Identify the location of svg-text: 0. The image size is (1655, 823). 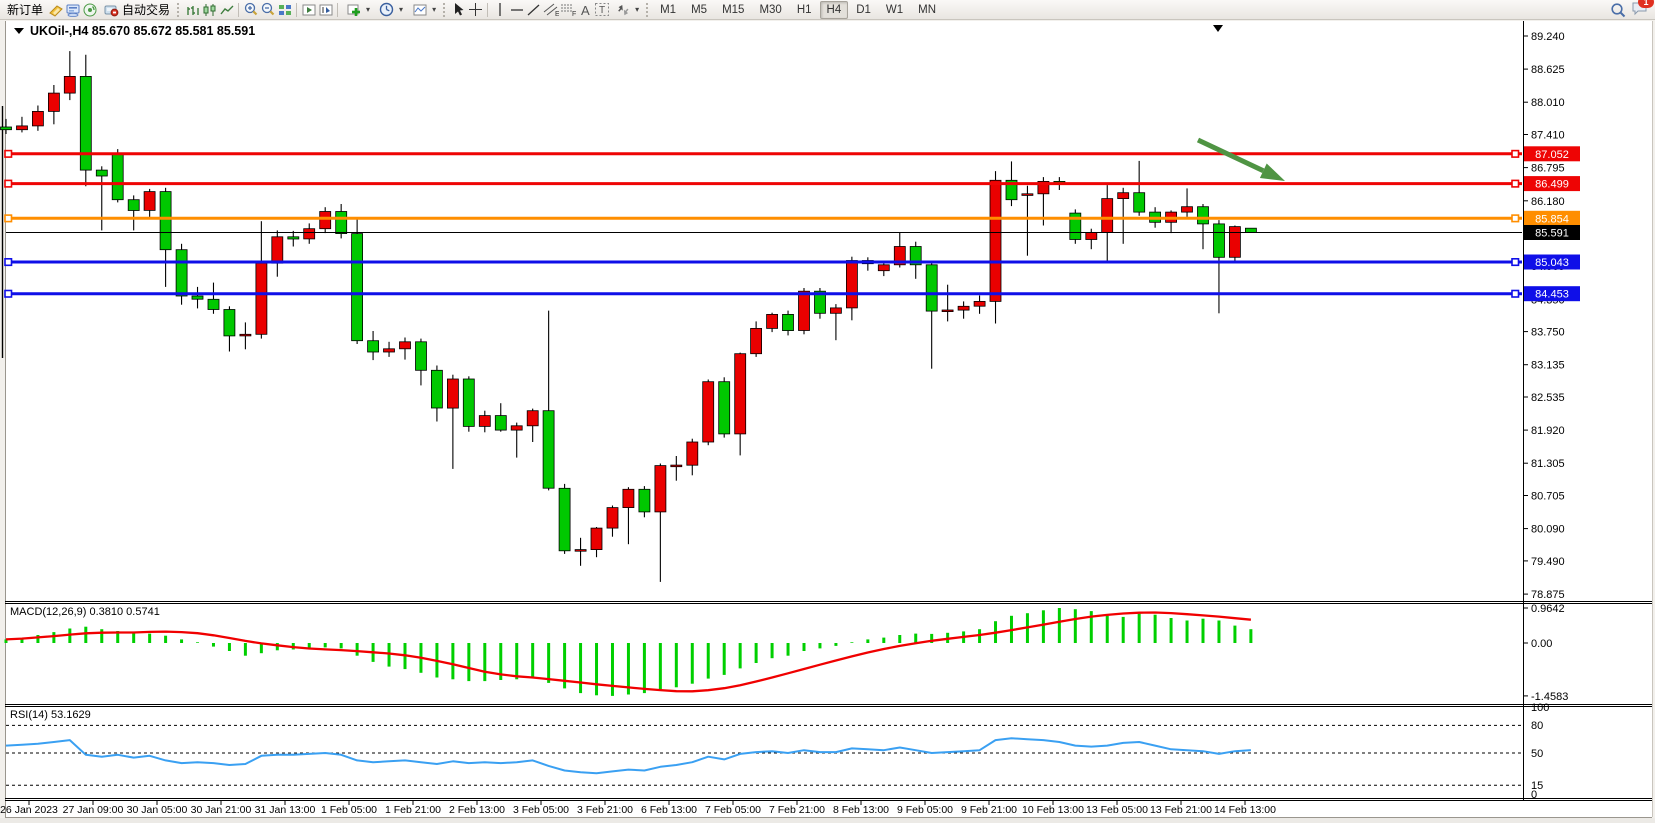
(1534, 795).